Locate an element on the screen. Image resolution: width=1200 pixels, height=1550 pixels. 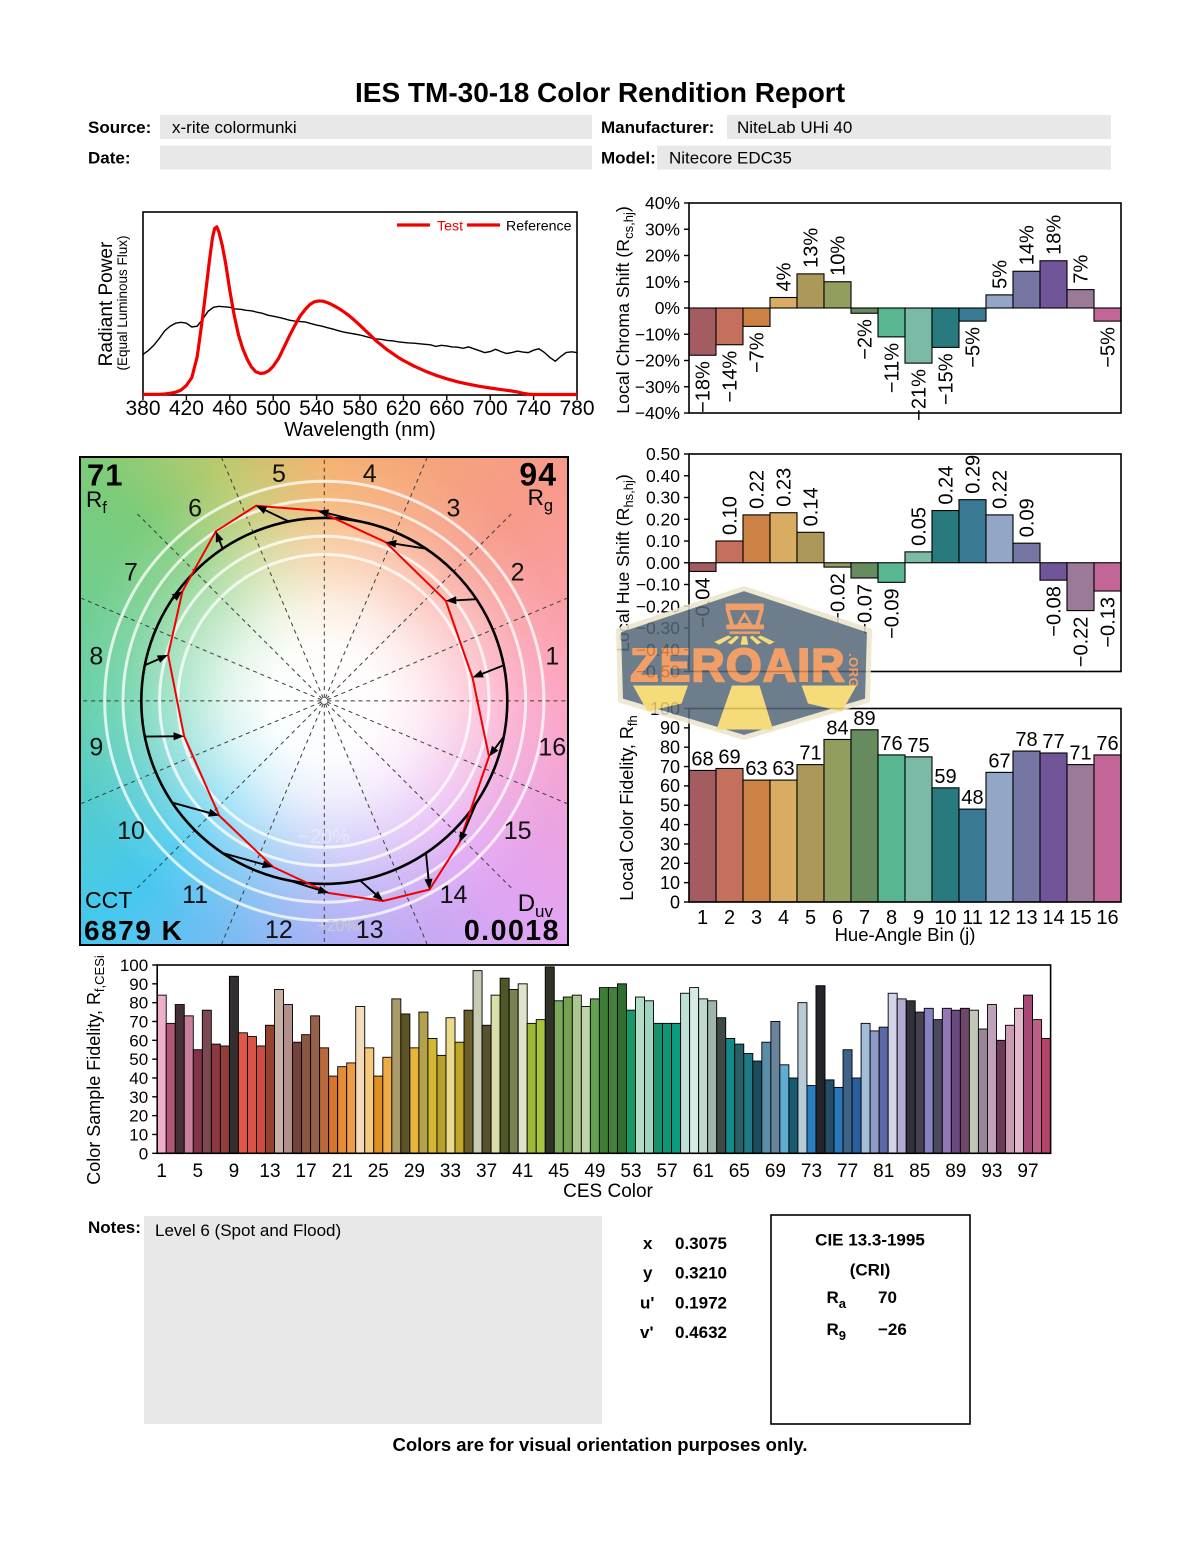
svg-text: y is located at coordinates (648, 1273).